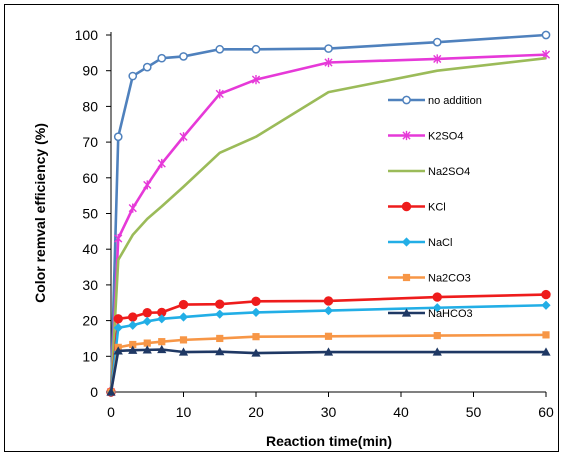 This screenshot has height=461, width=563. I want to click on legend-label-nahco3: NaHCO3, so click(450, 314).